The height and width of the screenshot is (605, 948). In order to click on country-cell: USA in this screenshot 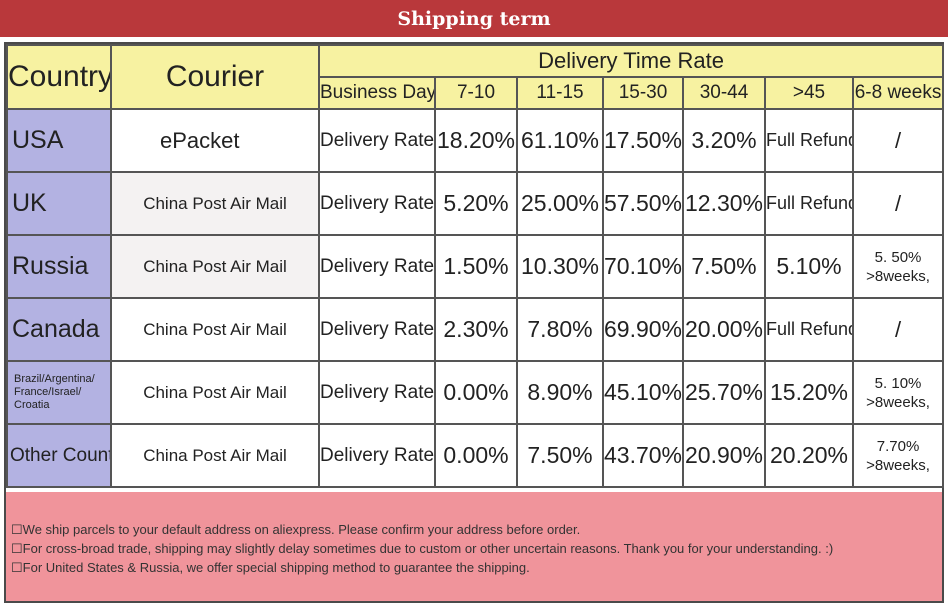, I will do `click(59, 140)`.